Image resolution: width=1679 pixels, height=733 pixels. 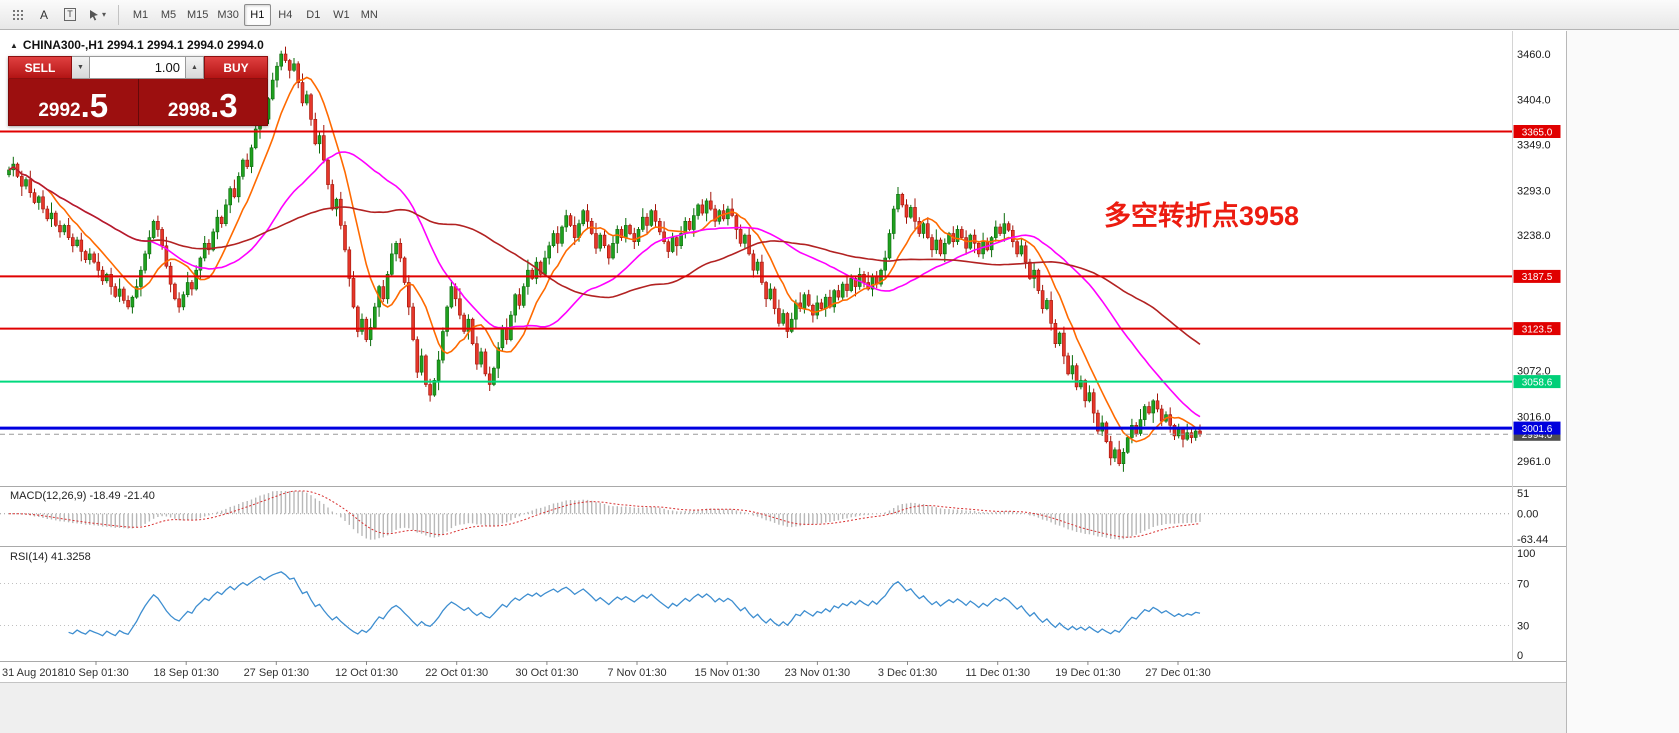 What do you see at coordinates (636, 673) in the screenshot?
I see `x-axis-label: 7 Nov 01:30` at bounding box center [636, 673].